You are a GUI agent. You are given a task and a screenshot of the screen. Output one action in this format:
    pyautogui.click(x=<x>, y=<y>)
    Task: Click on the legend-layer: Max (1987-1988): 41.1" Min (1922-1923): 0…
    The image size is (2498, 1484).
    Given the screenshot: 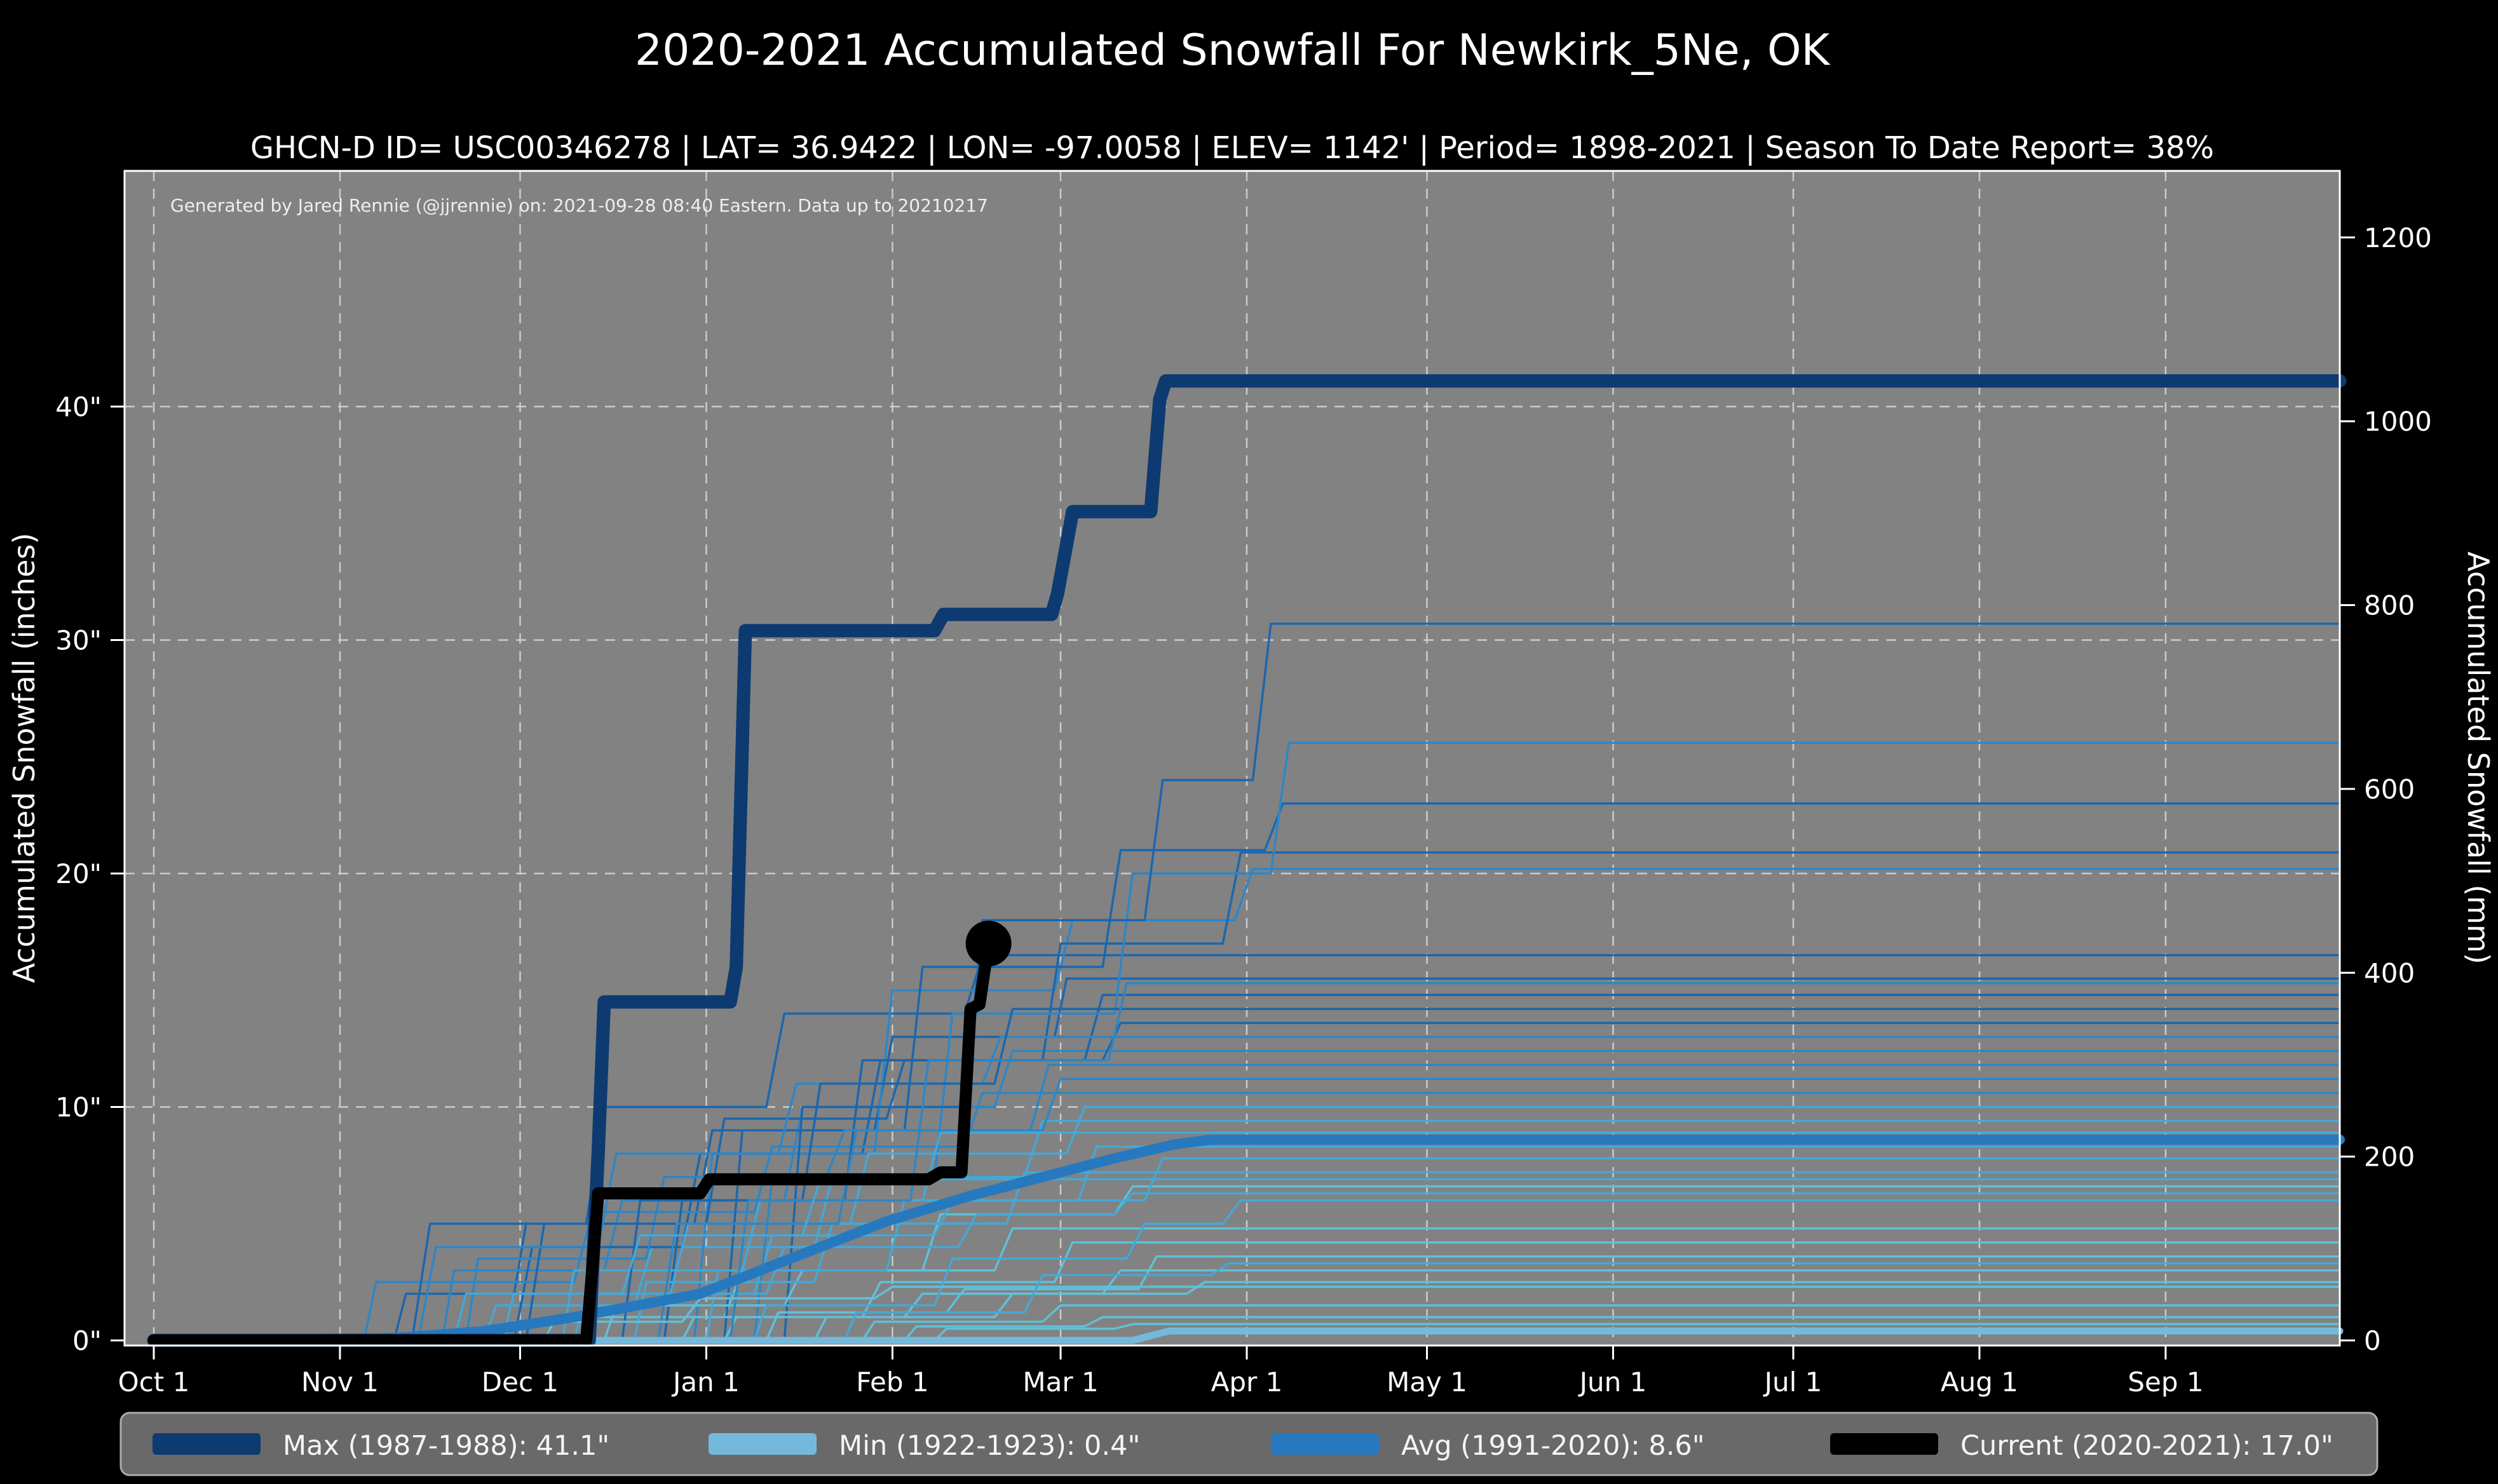 What is the action you would take?
    pyautogui.click(x=1249, y=1444)
    